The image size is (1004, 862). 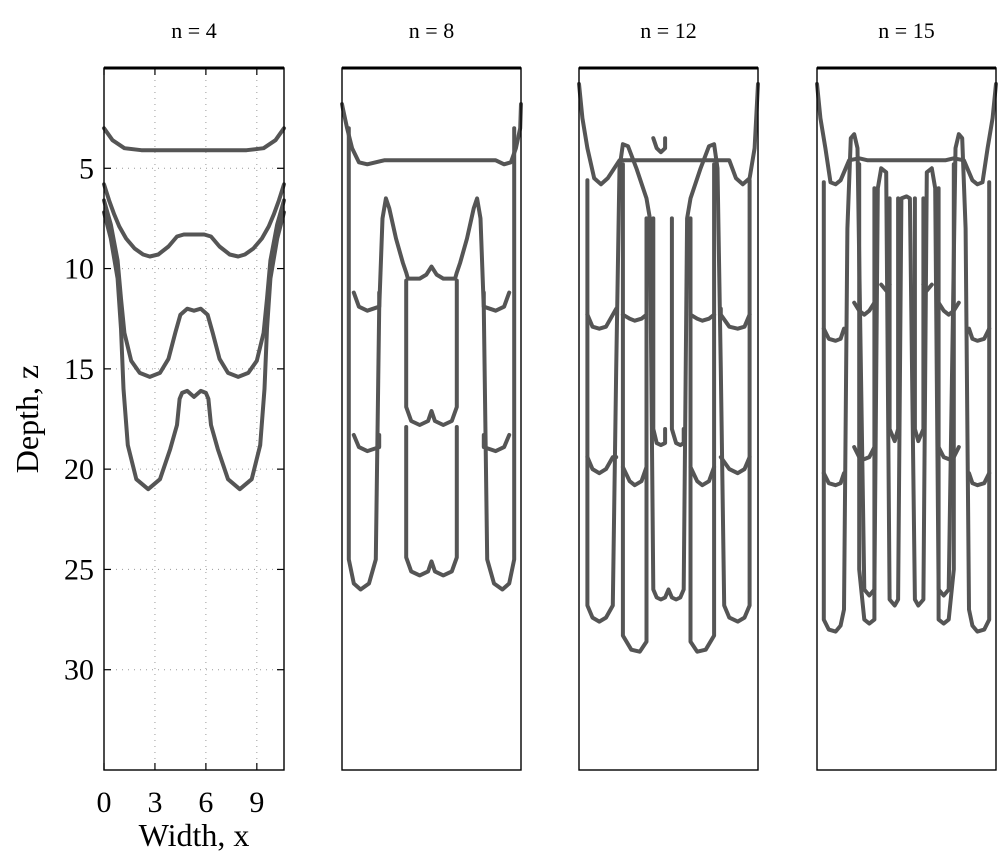 I want to click on panel-title: n = 15, so click(x=906, y=30).